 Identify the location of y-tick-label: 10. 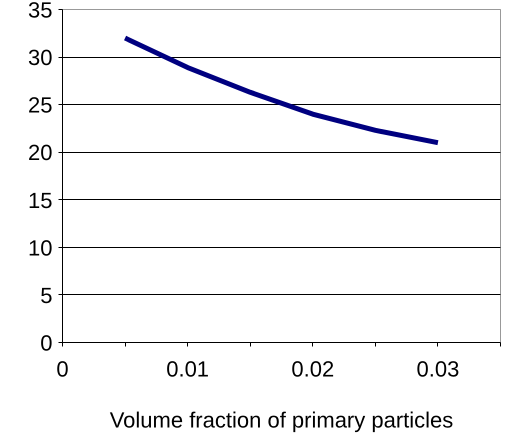
(40, 247).